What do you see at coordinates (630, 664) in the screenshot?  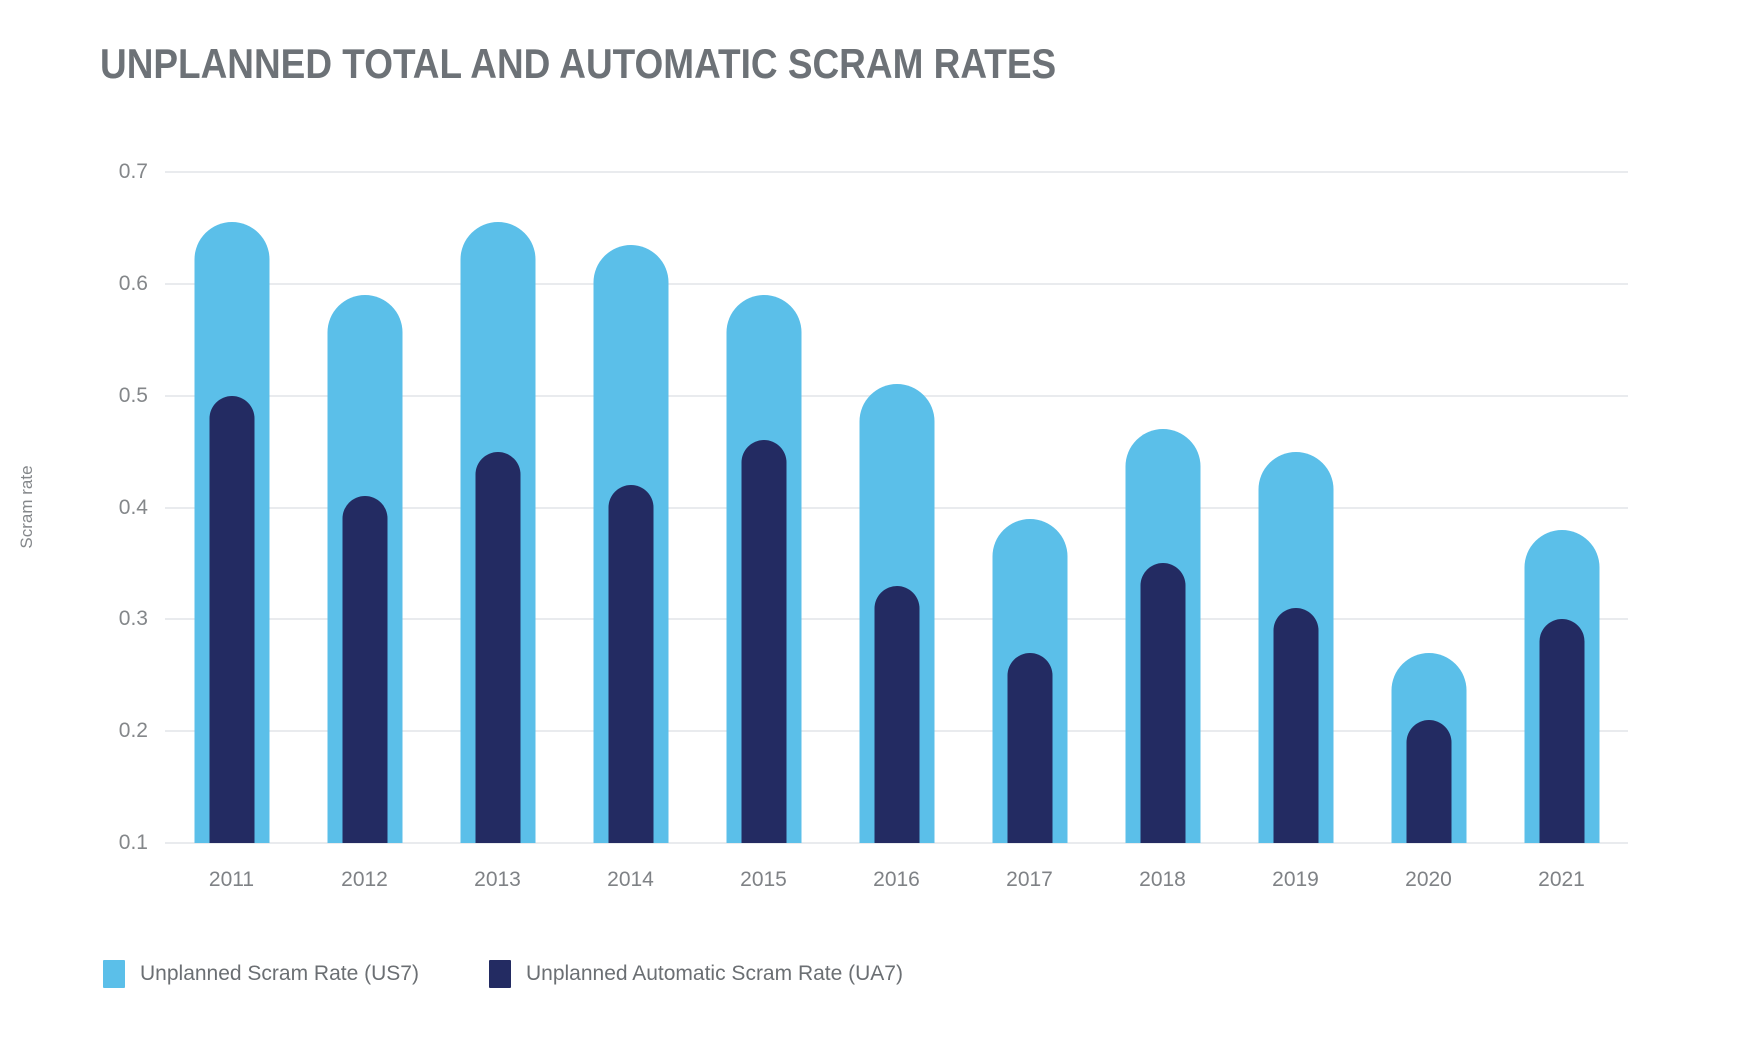 I see `bar-ua7-2014` at bounding box center [630, 664].